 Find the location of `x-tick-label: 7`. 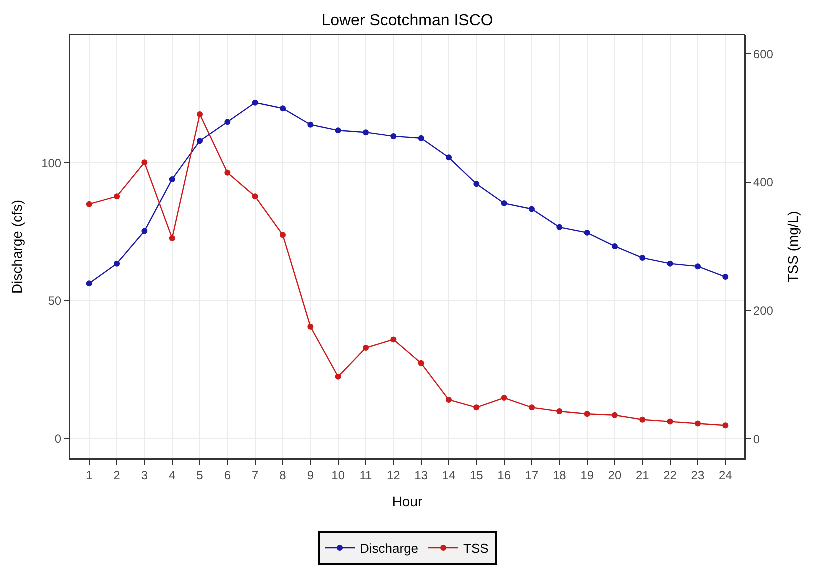

x-tick-label: 7 is located at coordinates (256, 475).